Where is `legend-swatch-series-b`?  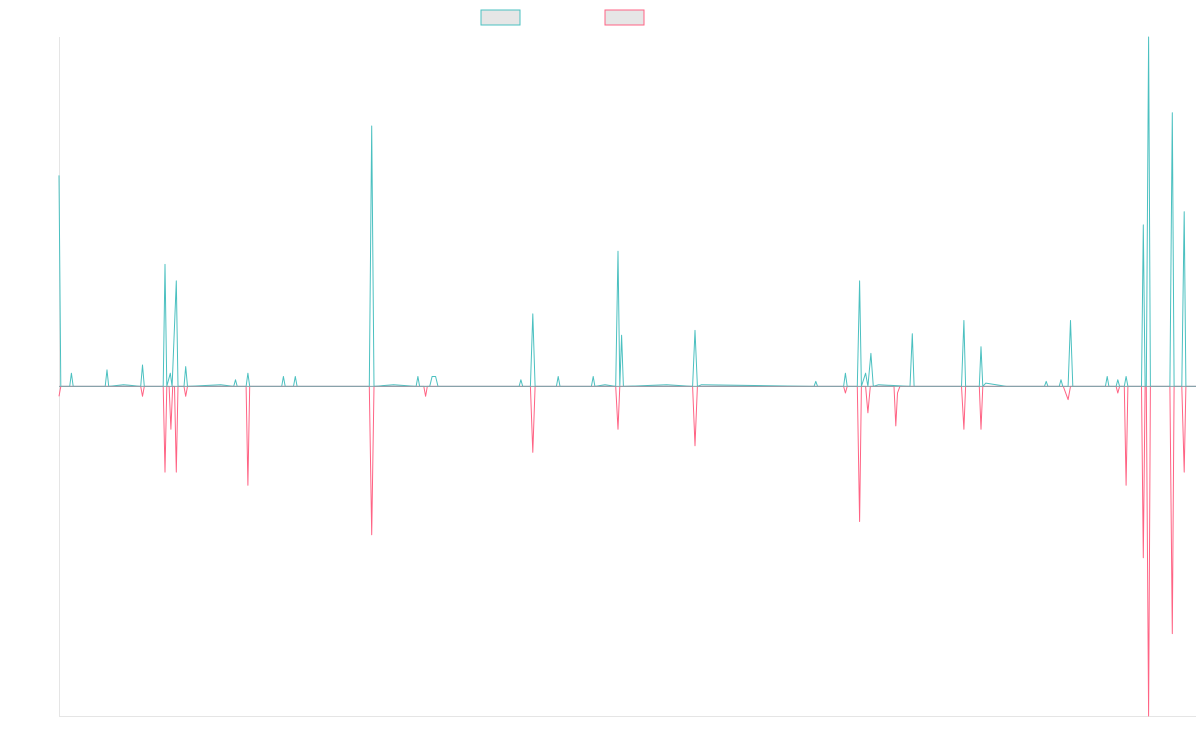 legend-swatch-series-b is located at coordinates (624, 17).